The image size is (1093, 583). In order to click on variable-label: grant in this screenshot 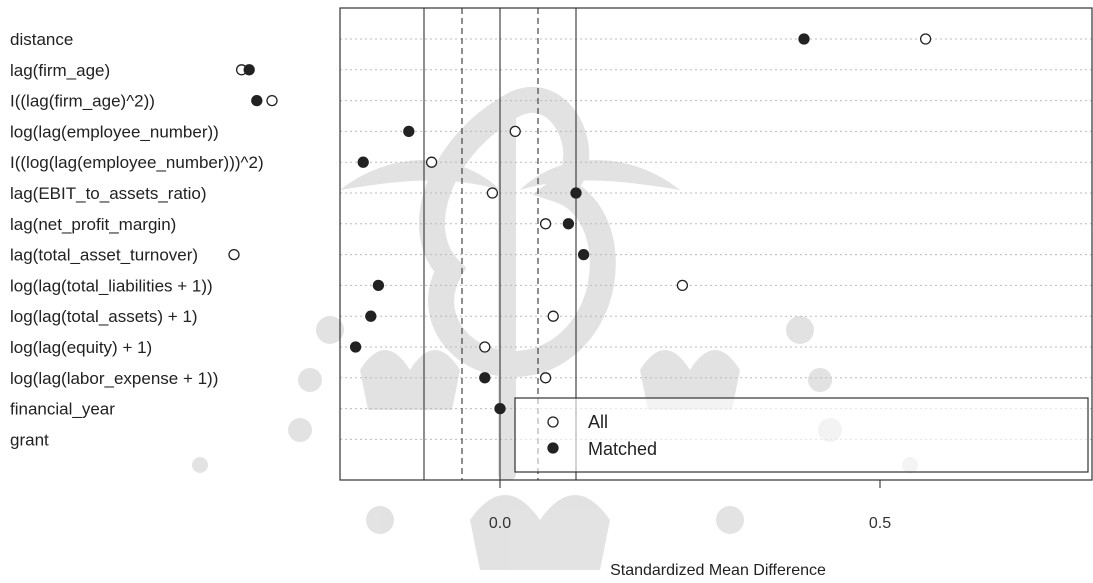, I will do `click(29, 439)`.